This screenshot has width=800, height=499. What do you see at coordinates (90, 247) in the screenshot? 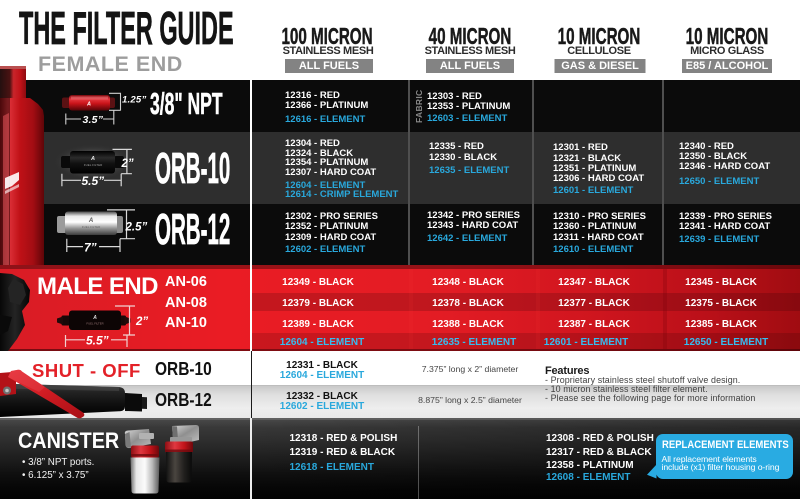
I see `svg-text: 7”` at bounding box center [90, 247].